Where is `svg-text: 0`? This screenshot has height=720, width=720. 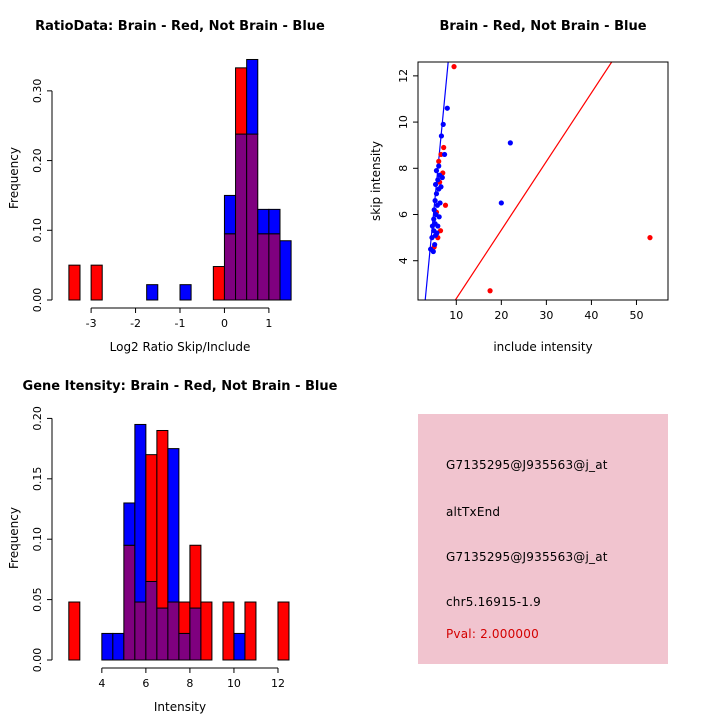 svg-text: 0 is located at coordinates (224, 323).